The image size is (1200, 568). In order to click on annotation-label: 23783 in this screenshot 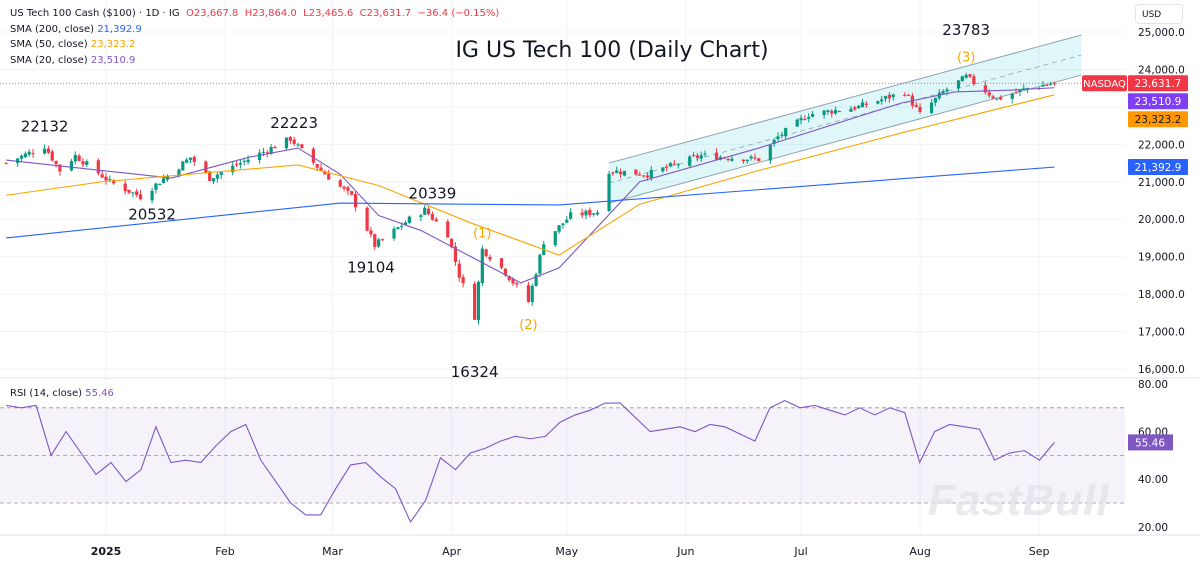, I will do `click(966, 30)`.